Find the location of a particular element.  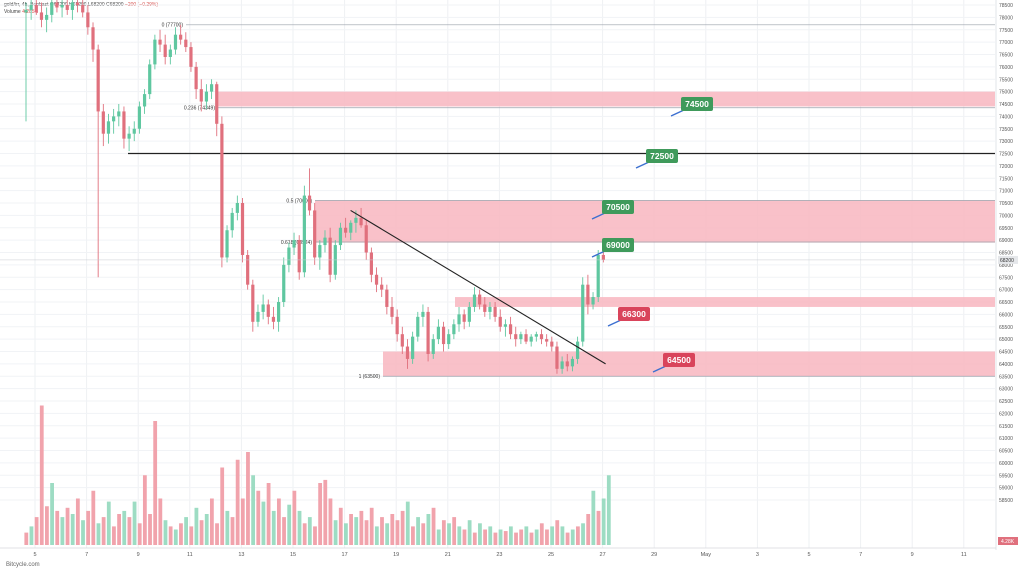

price-target-label: 72500 is located at coordinates (656, 159).